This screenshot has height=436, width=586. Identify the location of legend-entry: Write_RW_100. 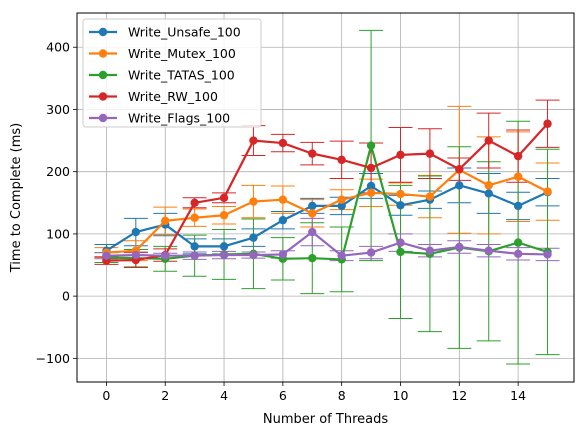
(153, 96).